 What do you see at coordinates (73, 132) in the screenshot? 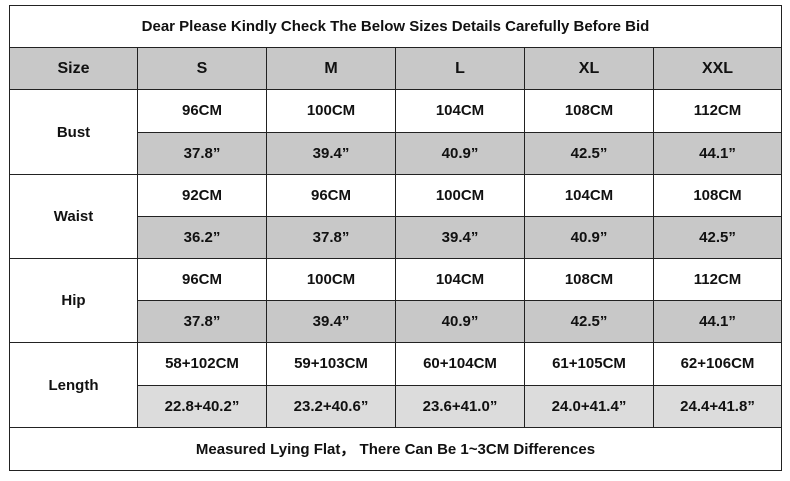
I see `row-label-bust: Bust` at bounding box center [73, 132].